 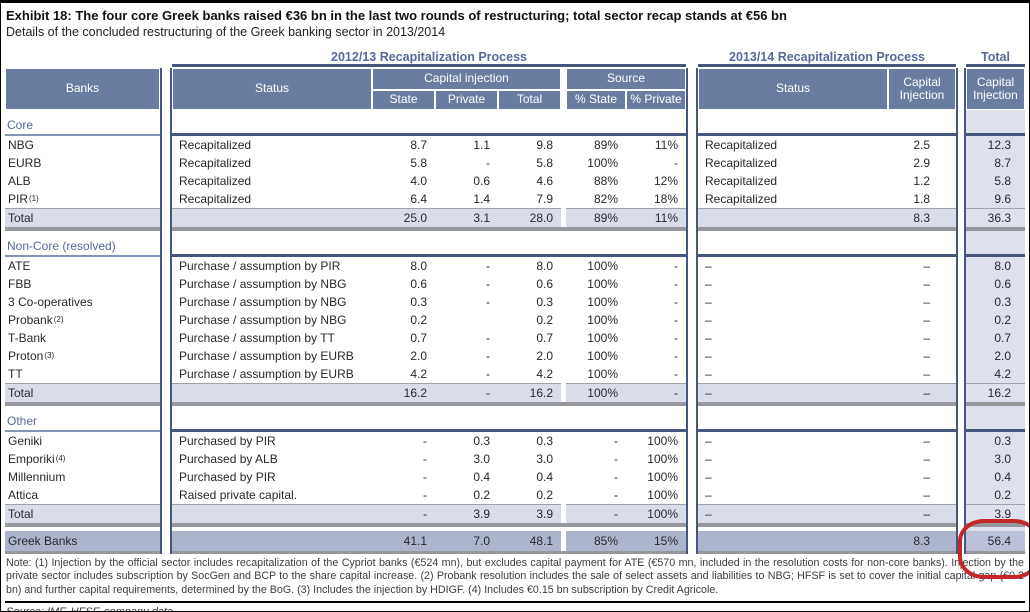 I want to click on capital-injection-total-value: 3.9, so click(x=995, y=513).